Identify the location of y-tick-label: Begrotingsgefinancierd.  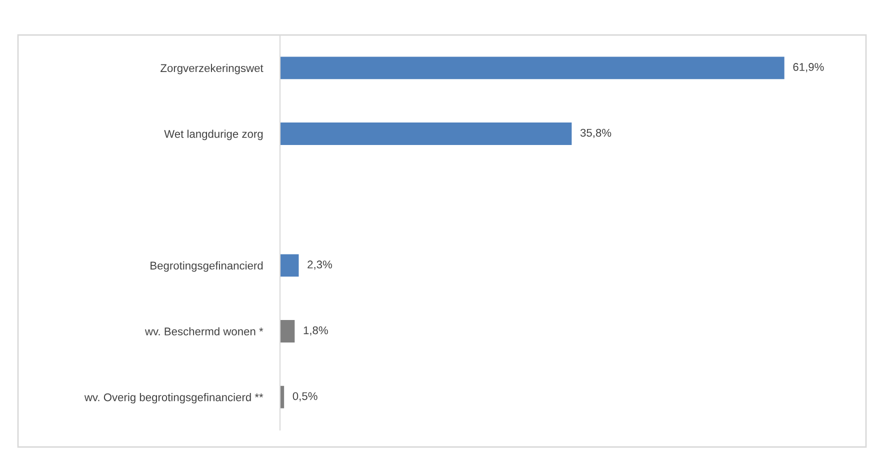
(206, 266).